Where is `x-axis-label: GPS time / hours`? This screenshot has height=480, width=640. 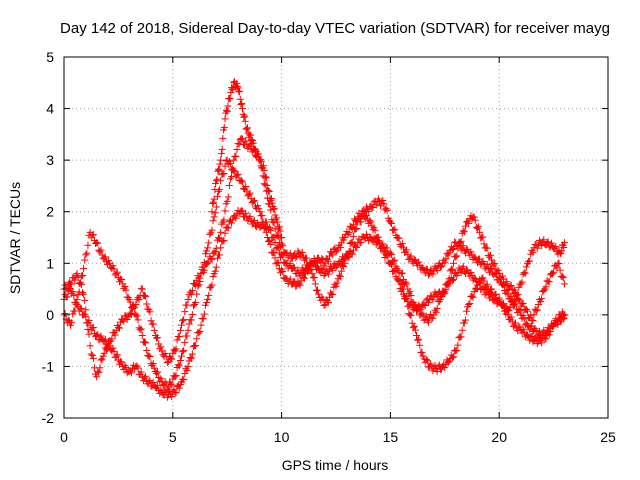 x-axis-label: GPS time / hours is located at coordinates (335, 465).